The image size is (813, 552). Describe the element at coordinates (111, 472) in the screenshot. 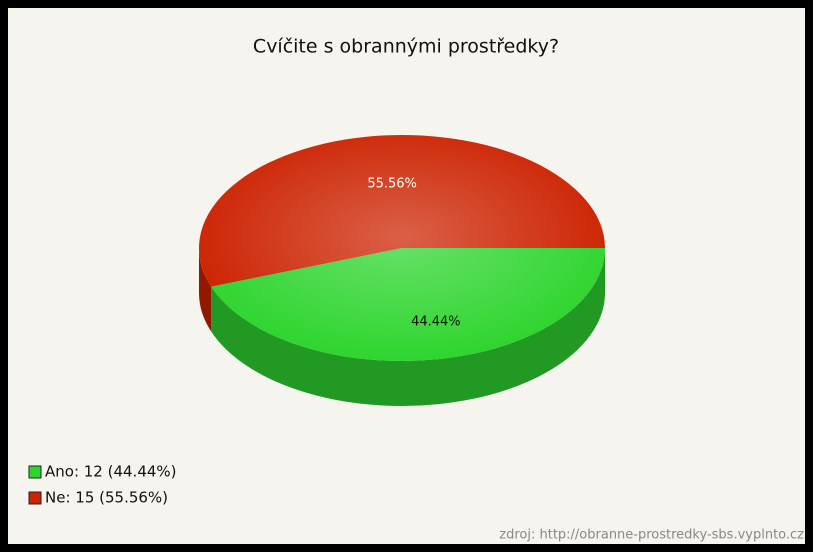

I see `legend-label: Ano: 12 (44.44%)` at that location.